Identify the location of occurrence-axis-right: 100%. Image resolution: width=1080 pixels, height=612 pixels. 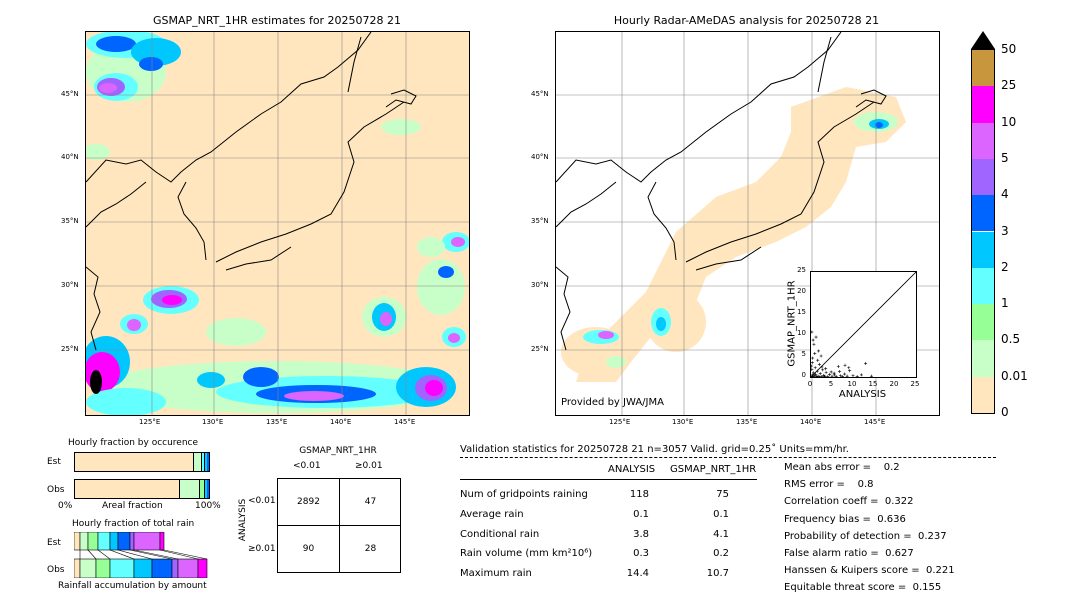
(208, 506).